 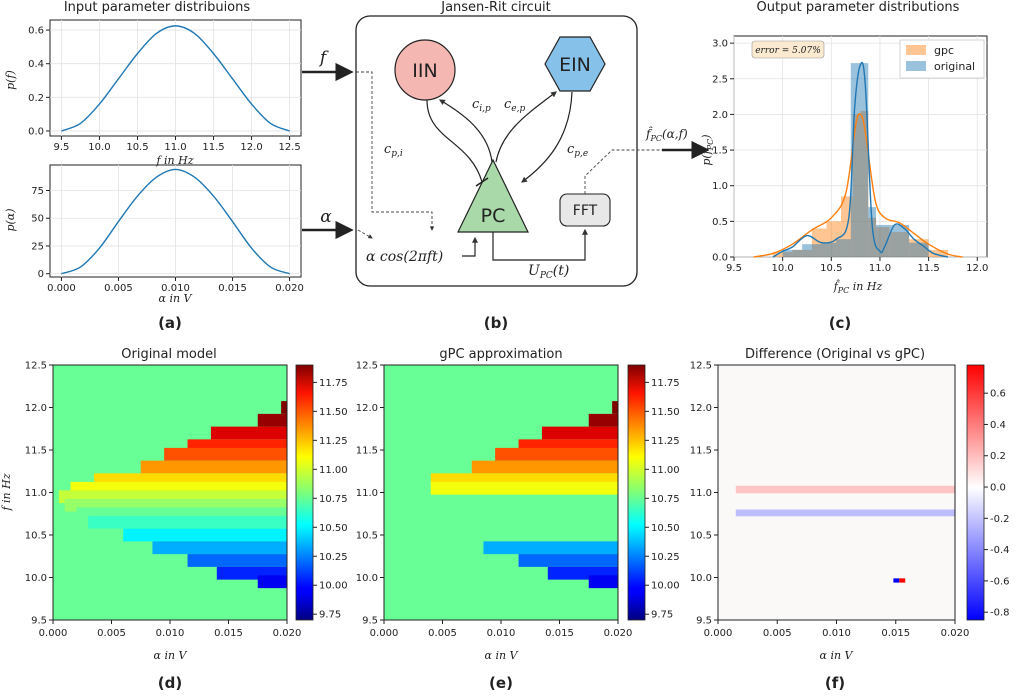 I want to click on a-top-xtick-label: 10.0, so click(x=99, y=147).